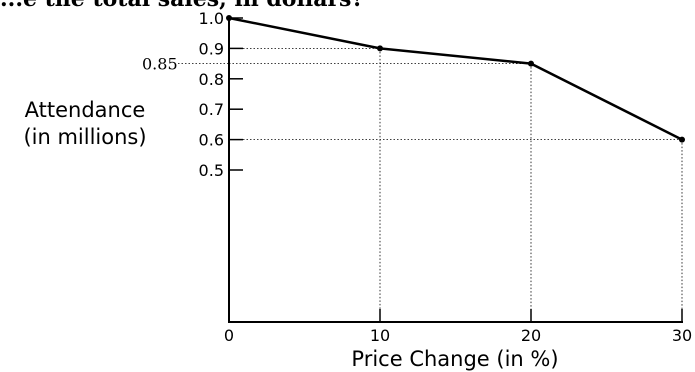  What do you see at coordinates (454, 359) in the screenshot?
I see `x-axis-label: Price Change (in %)` at bounding box center [454, 359].